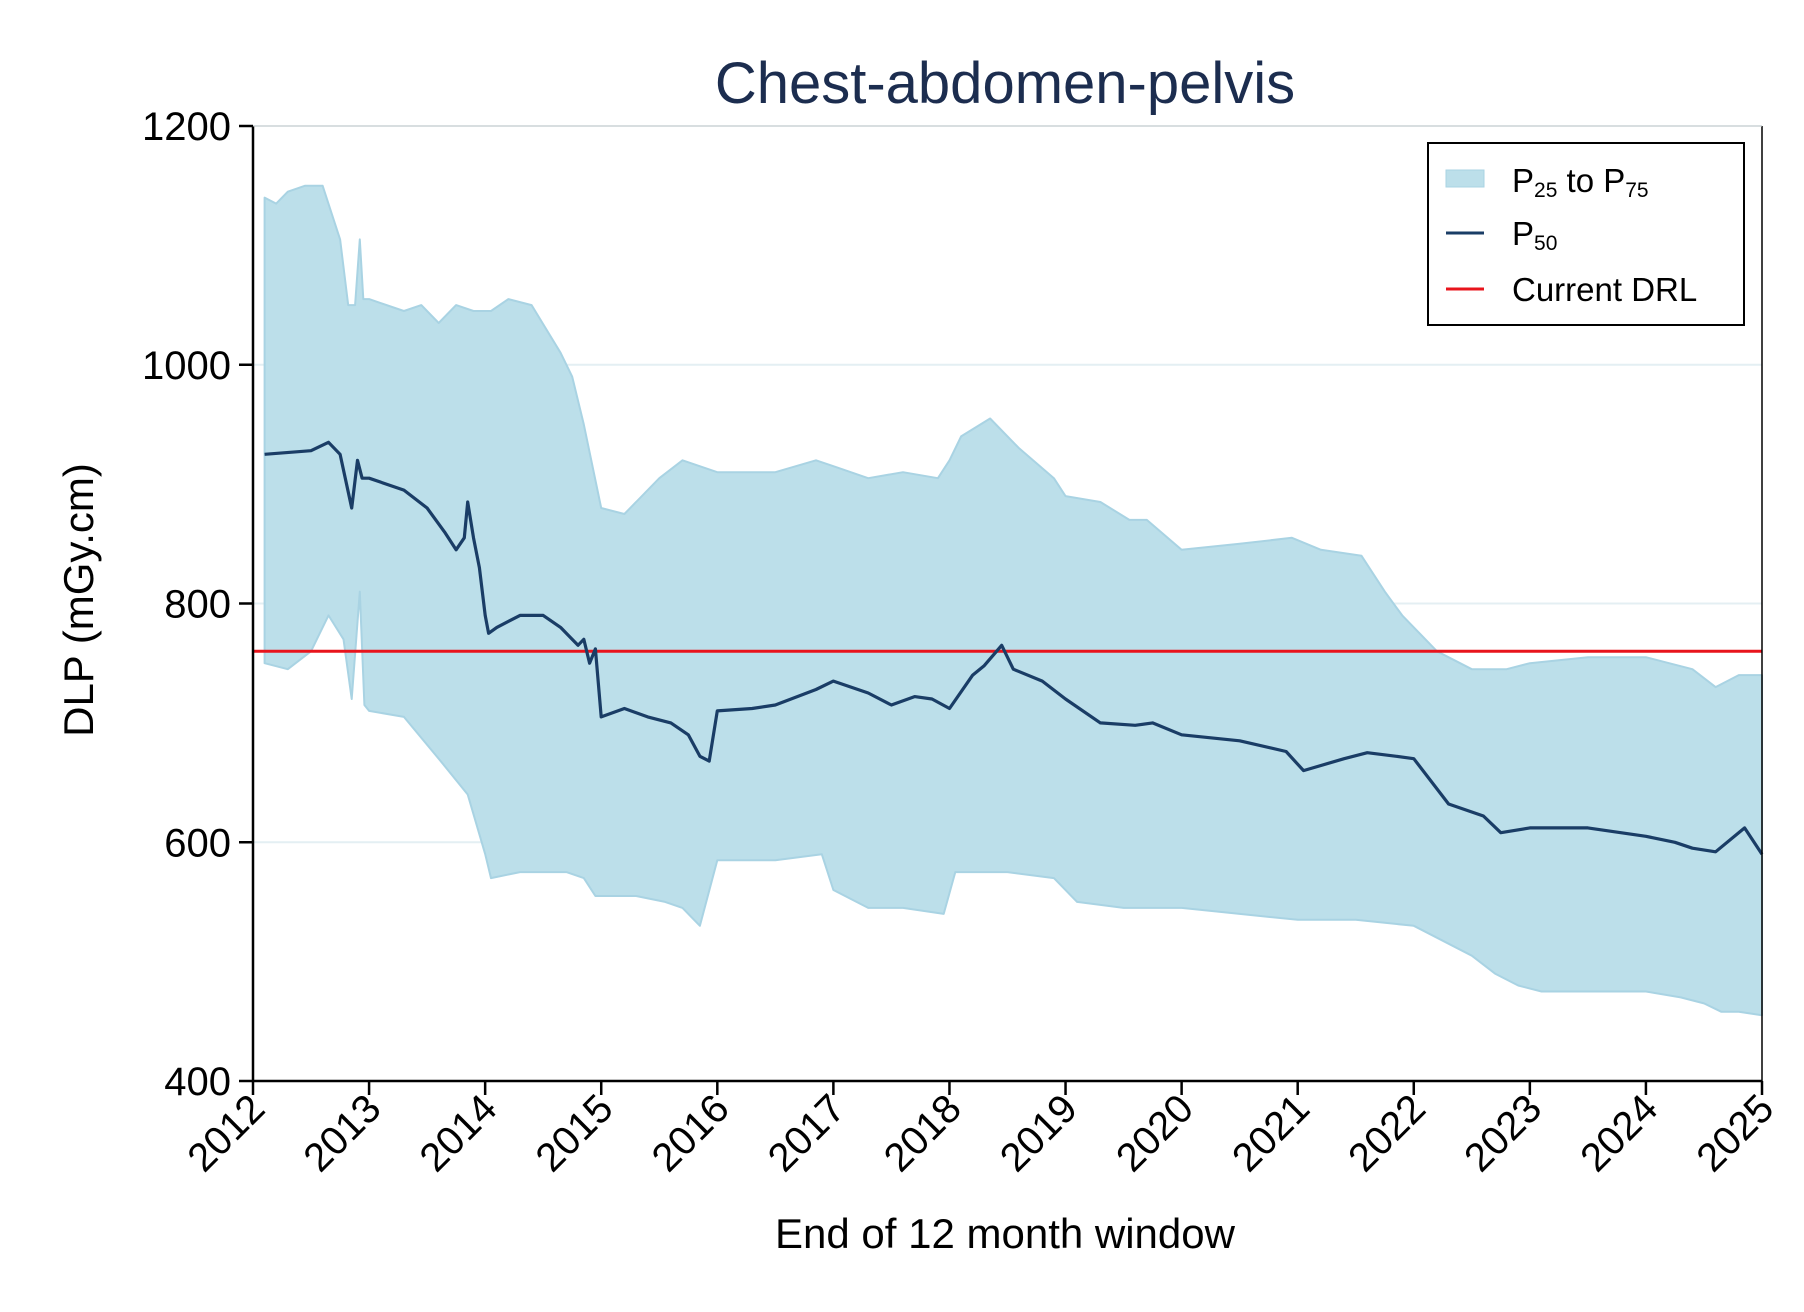  What do you see at coordinates (458, 1133) in the screenshot?
I see `x-tick-label-2014: 2014` at bounding box center [458, 1133].